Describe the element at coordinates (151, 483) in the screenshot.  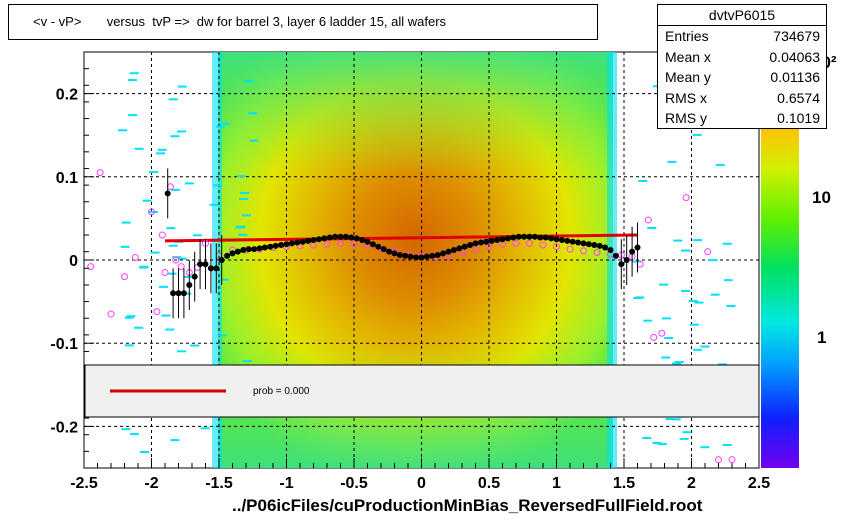
I see `x-tick-label: -2` at that location.